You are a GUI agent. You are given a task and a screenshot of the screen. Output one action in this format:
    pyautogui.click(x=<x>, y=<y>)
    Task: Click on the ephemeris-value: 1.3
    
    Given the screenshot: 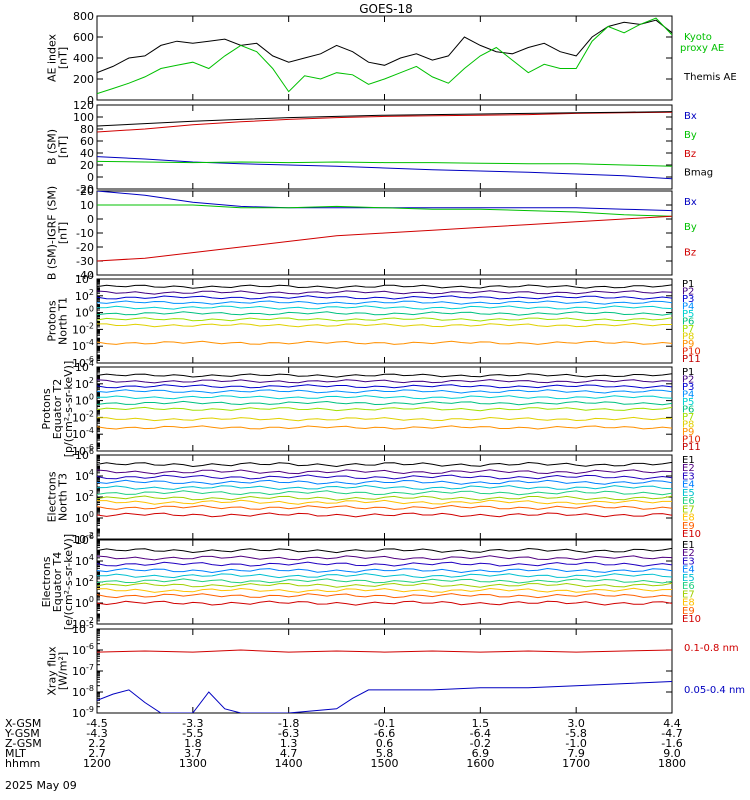 What is the action you would take?
    pyautogui.click(x=289, y=743)
    